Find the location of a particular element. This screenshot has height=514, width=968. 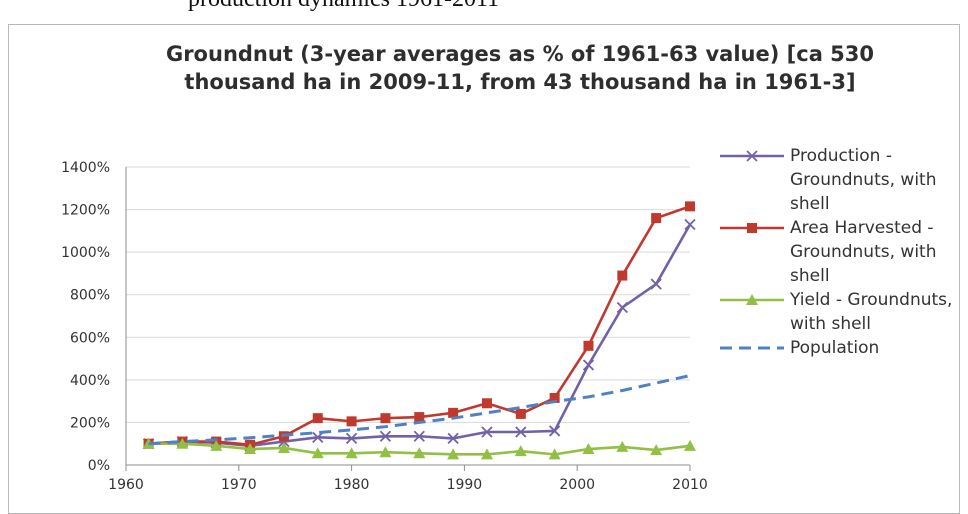

legend-item-area-harvested: Area Harvested - Groundnuts, with shell is located at coordinates (840, 252).